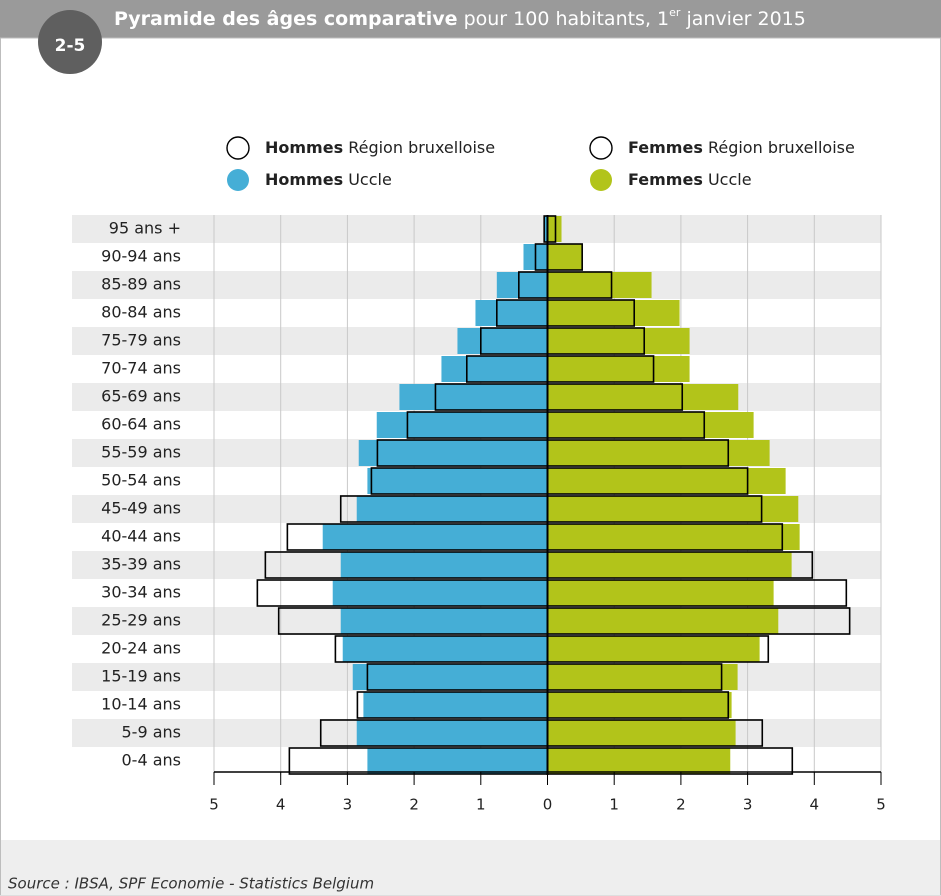 This screenshot has width=941, height=896. I want to click on y-tick-label: 45-49 ans, so click(141, 508).